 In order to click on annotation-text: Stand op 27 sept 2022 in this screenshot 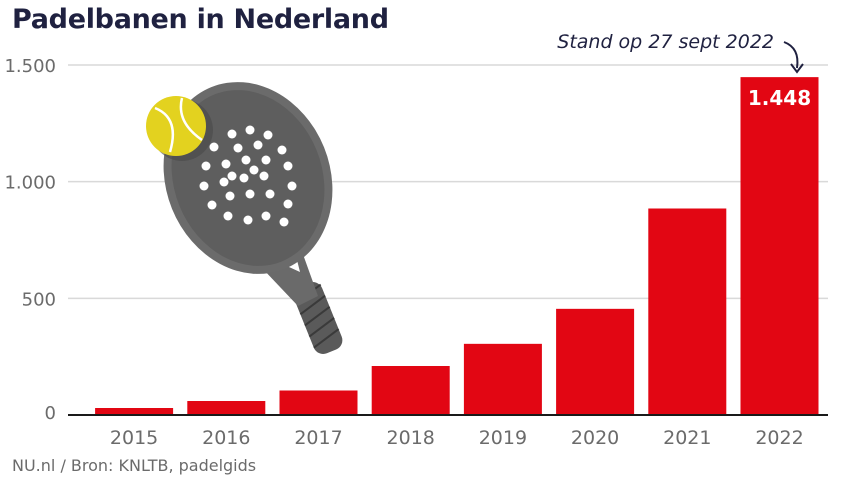, I will do `click(665, 42)`.